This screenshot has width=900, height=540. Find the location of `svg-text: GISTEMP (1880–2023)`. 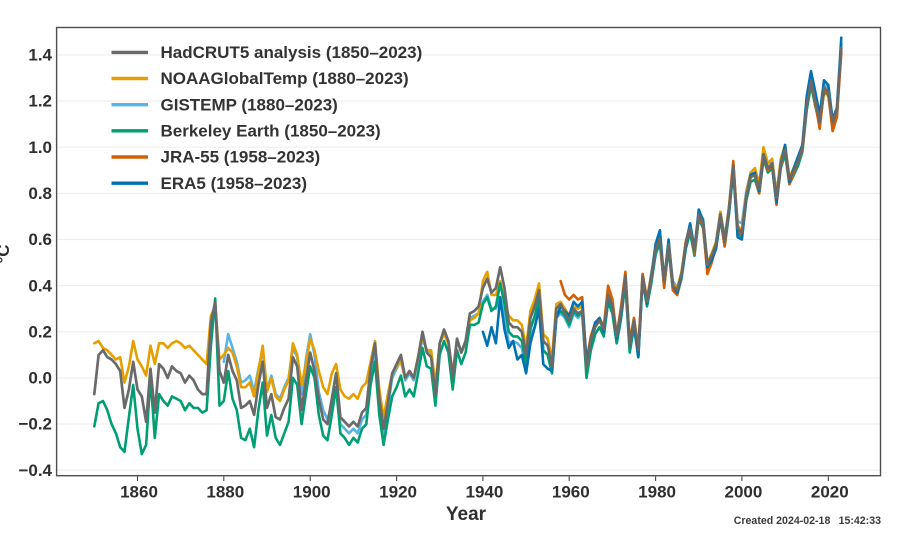

svg-text: GISTEMP (1880–2023) is located at coordinates (249, 104).